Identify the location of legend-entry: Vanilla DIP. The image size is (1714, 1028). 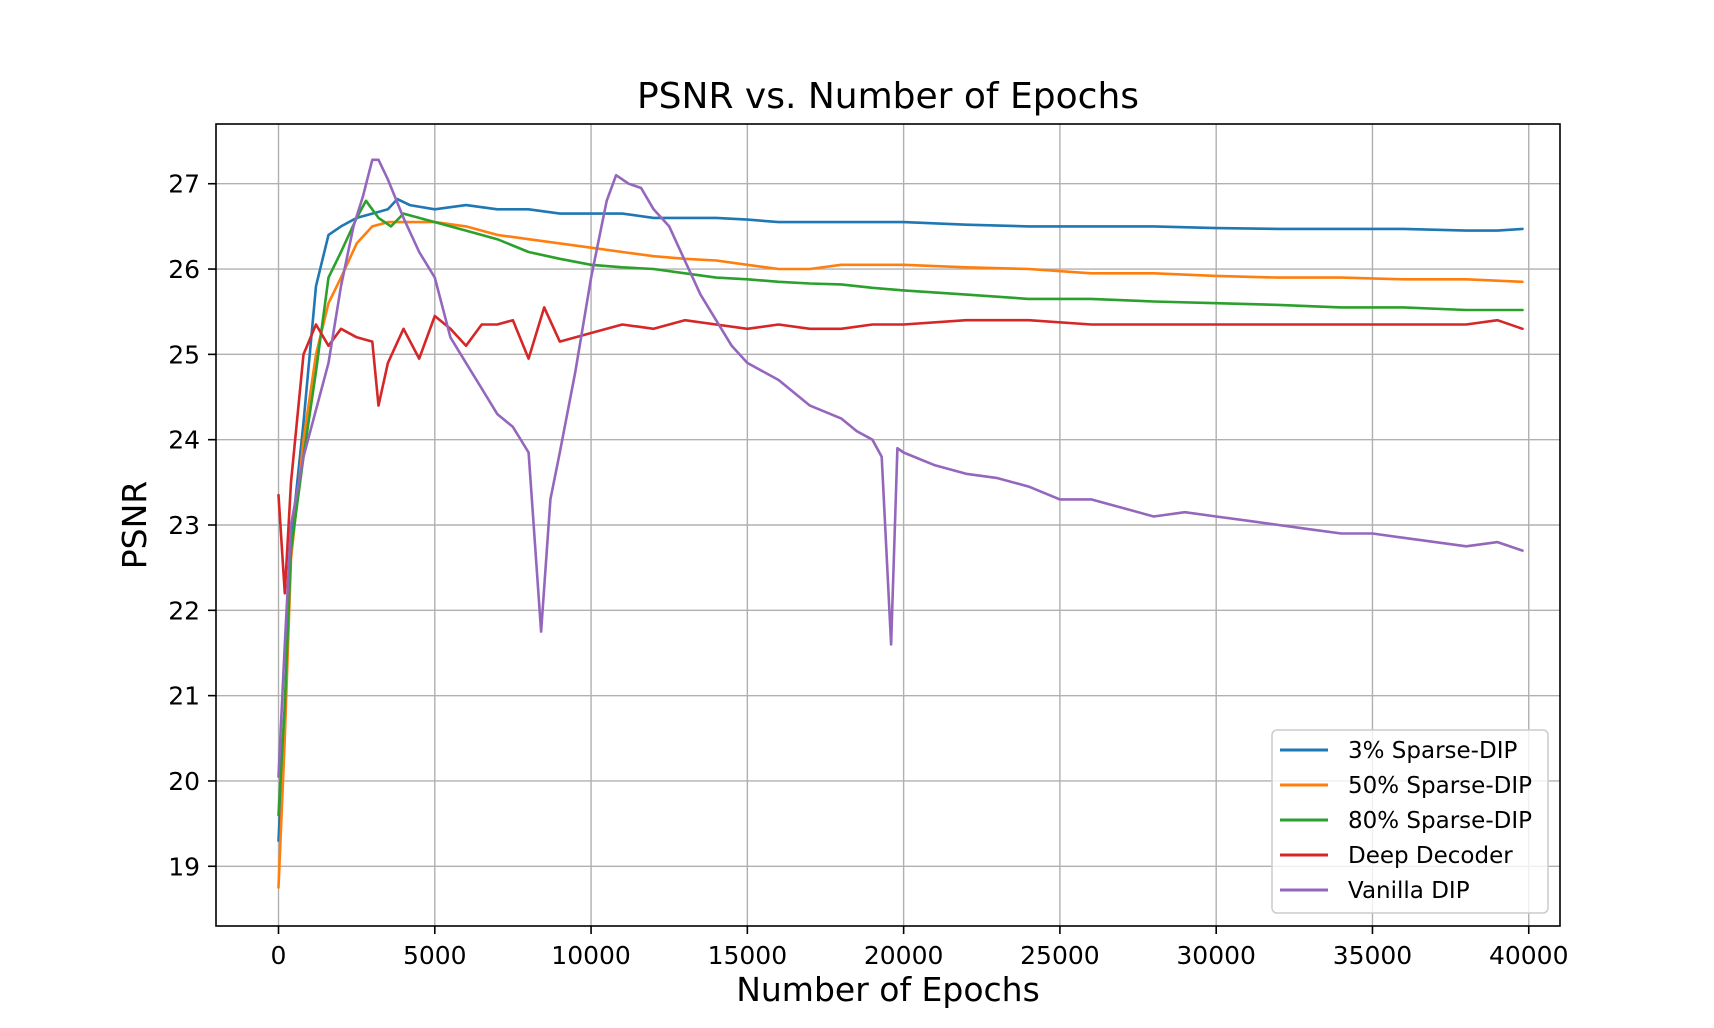
(1375, 891).